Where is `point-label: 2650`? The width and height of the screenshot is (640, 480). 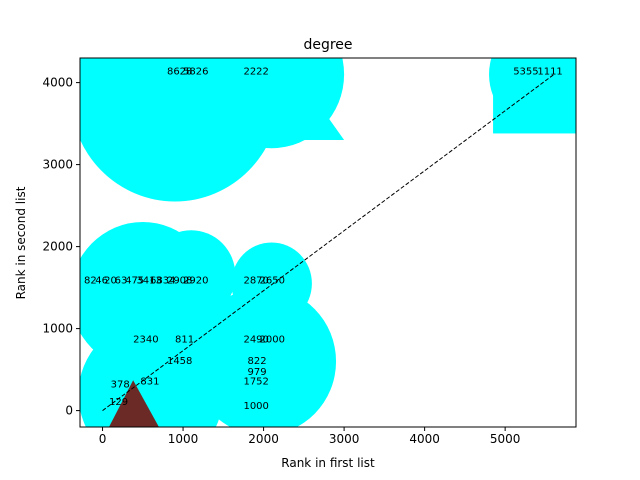 point-label: 2650 is located at coordinates (272, 280).